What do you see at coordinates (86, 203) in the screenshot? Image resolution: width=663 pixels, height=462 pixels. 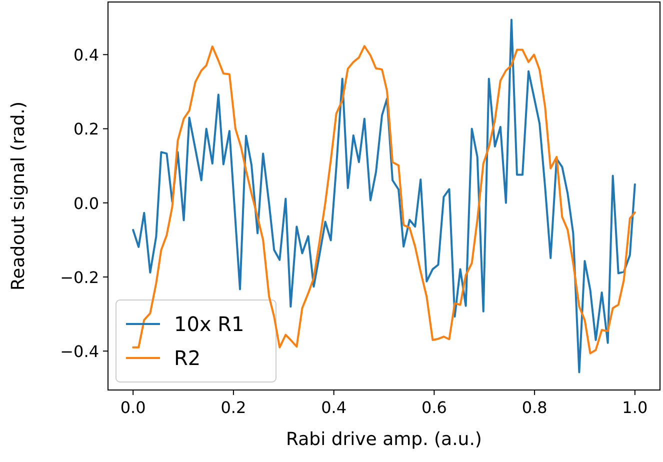 I see `y-tick-label: 0.0` at bounding box center [86, 203].